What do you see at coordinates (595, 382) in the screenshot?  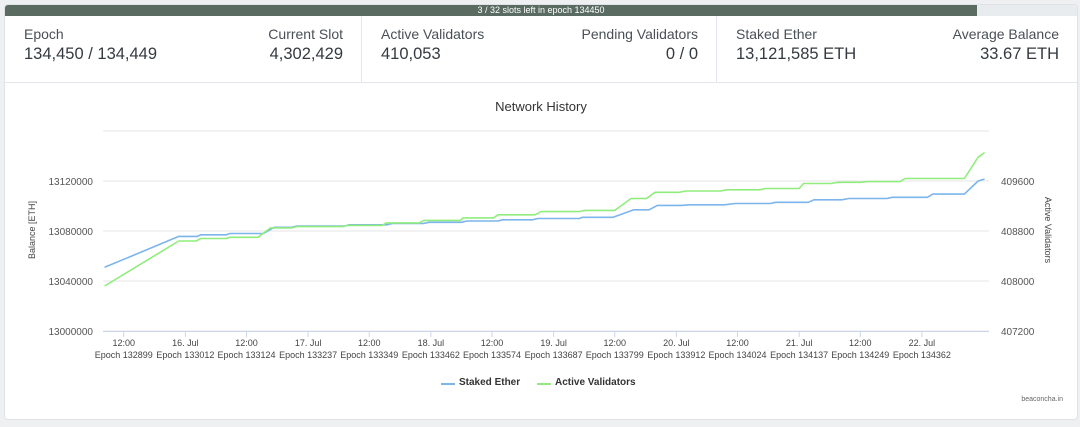 I see `legend-label-active-validators: Active Validators` at bounding box center [595, 382].